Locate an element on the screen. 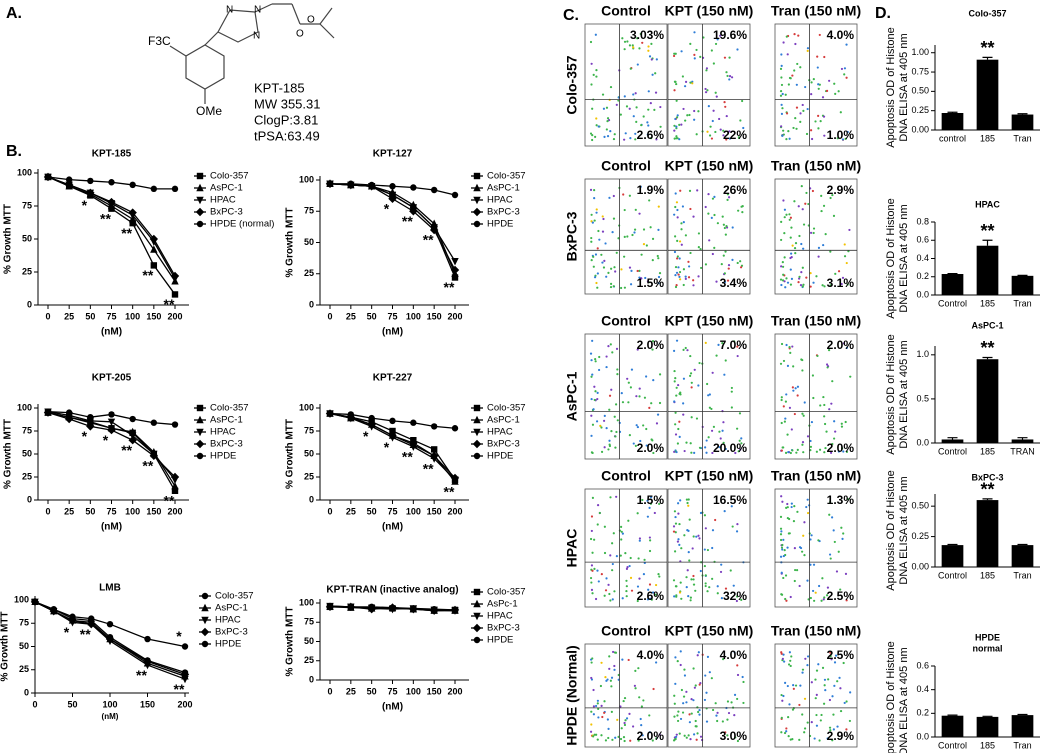  y-tick-label: 25 is located at coordinates (27, 271).